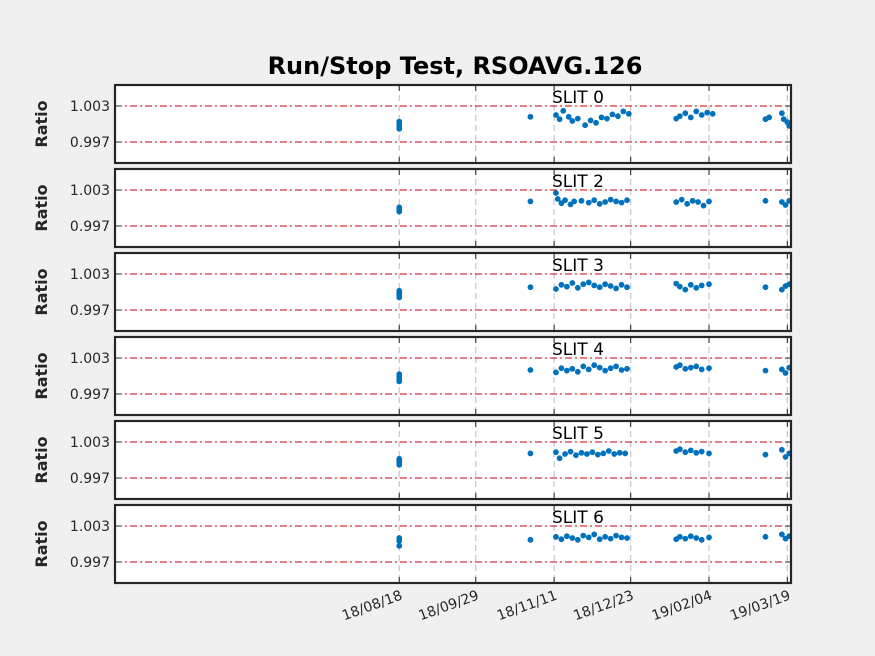 The width and height of the screenshot is (875, 656). I want to click on chart-title: Run/Stop Test, RSOAVG.126, so click(455, 66).